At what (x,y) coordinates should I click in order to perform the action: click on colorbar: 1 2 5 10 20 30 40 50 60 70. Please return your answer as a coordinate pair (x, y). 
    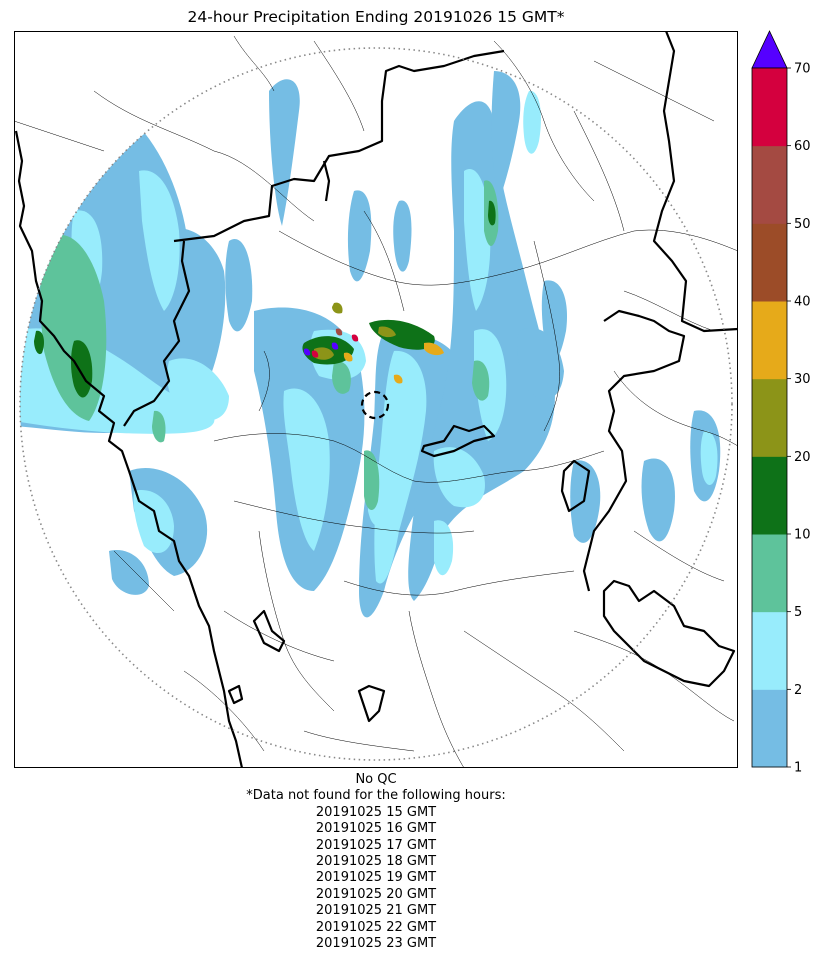
    Looking at the image, I should click on (781, 403).